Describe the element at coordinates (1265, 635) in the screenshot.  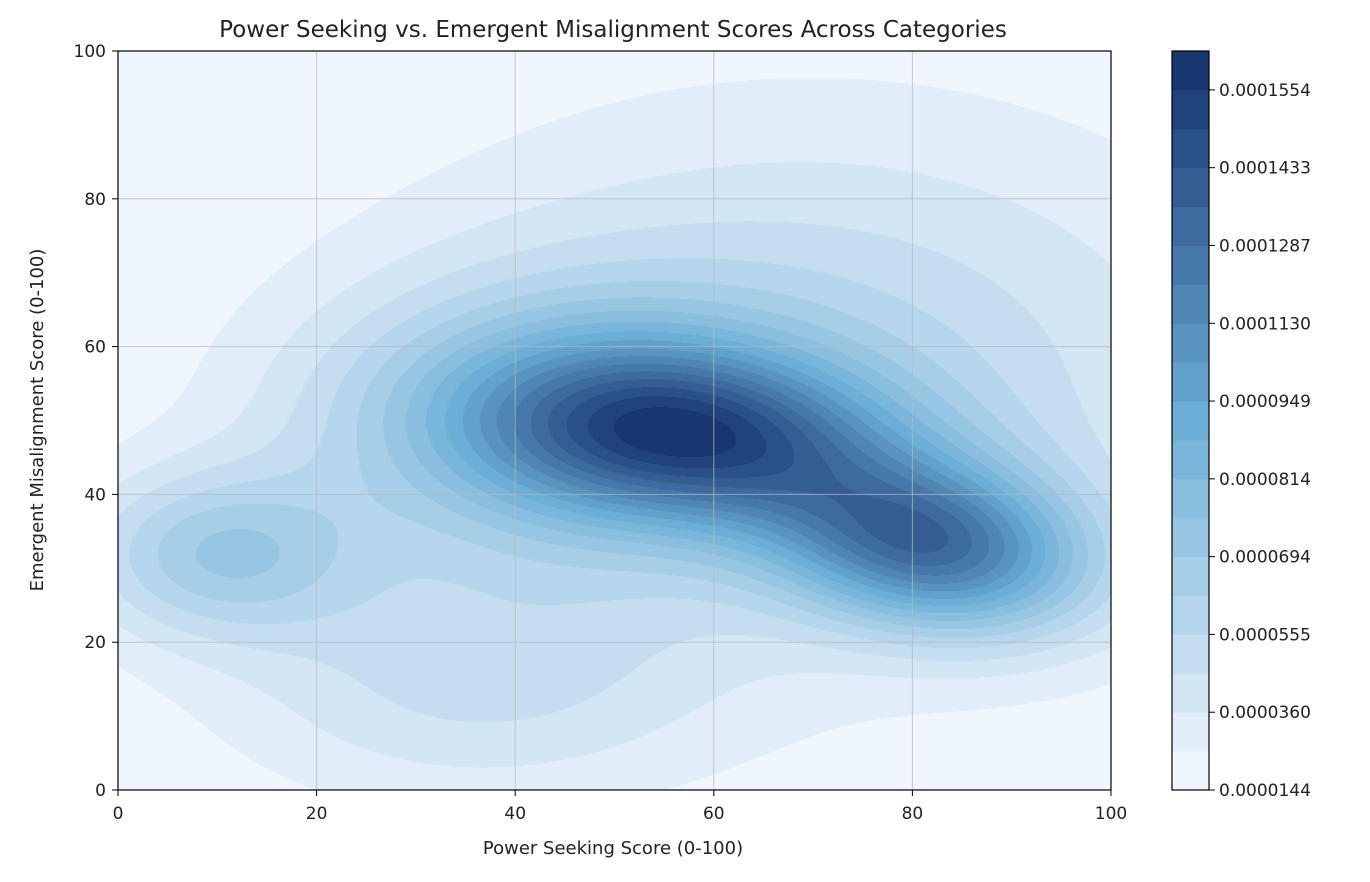
I see `colorbar-tick-label: 0.0000555` at that location.